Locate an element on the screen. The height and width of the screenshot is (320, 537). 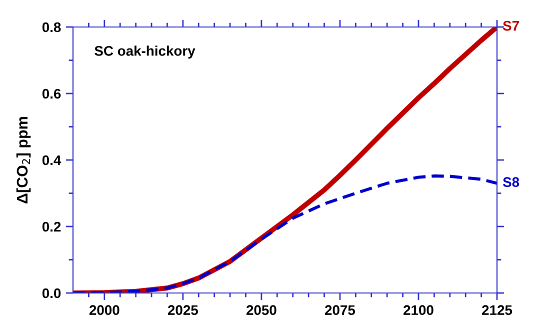
y-tick-label: 0.8 is located at coordinates (51, 27).